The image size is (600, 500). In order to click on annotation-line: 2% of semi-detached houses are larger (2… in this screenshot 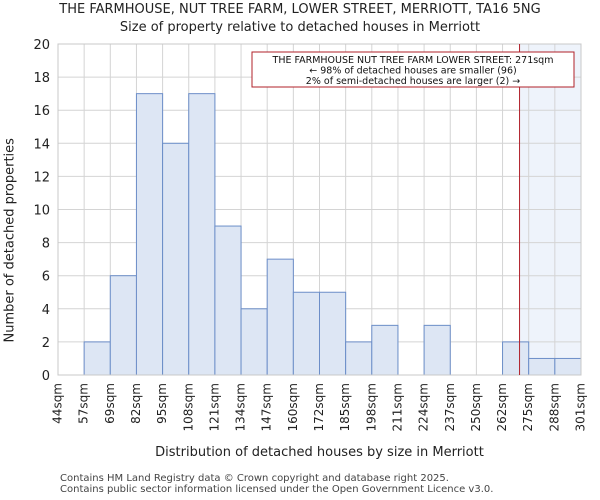, I will do `click(413, 81)`.